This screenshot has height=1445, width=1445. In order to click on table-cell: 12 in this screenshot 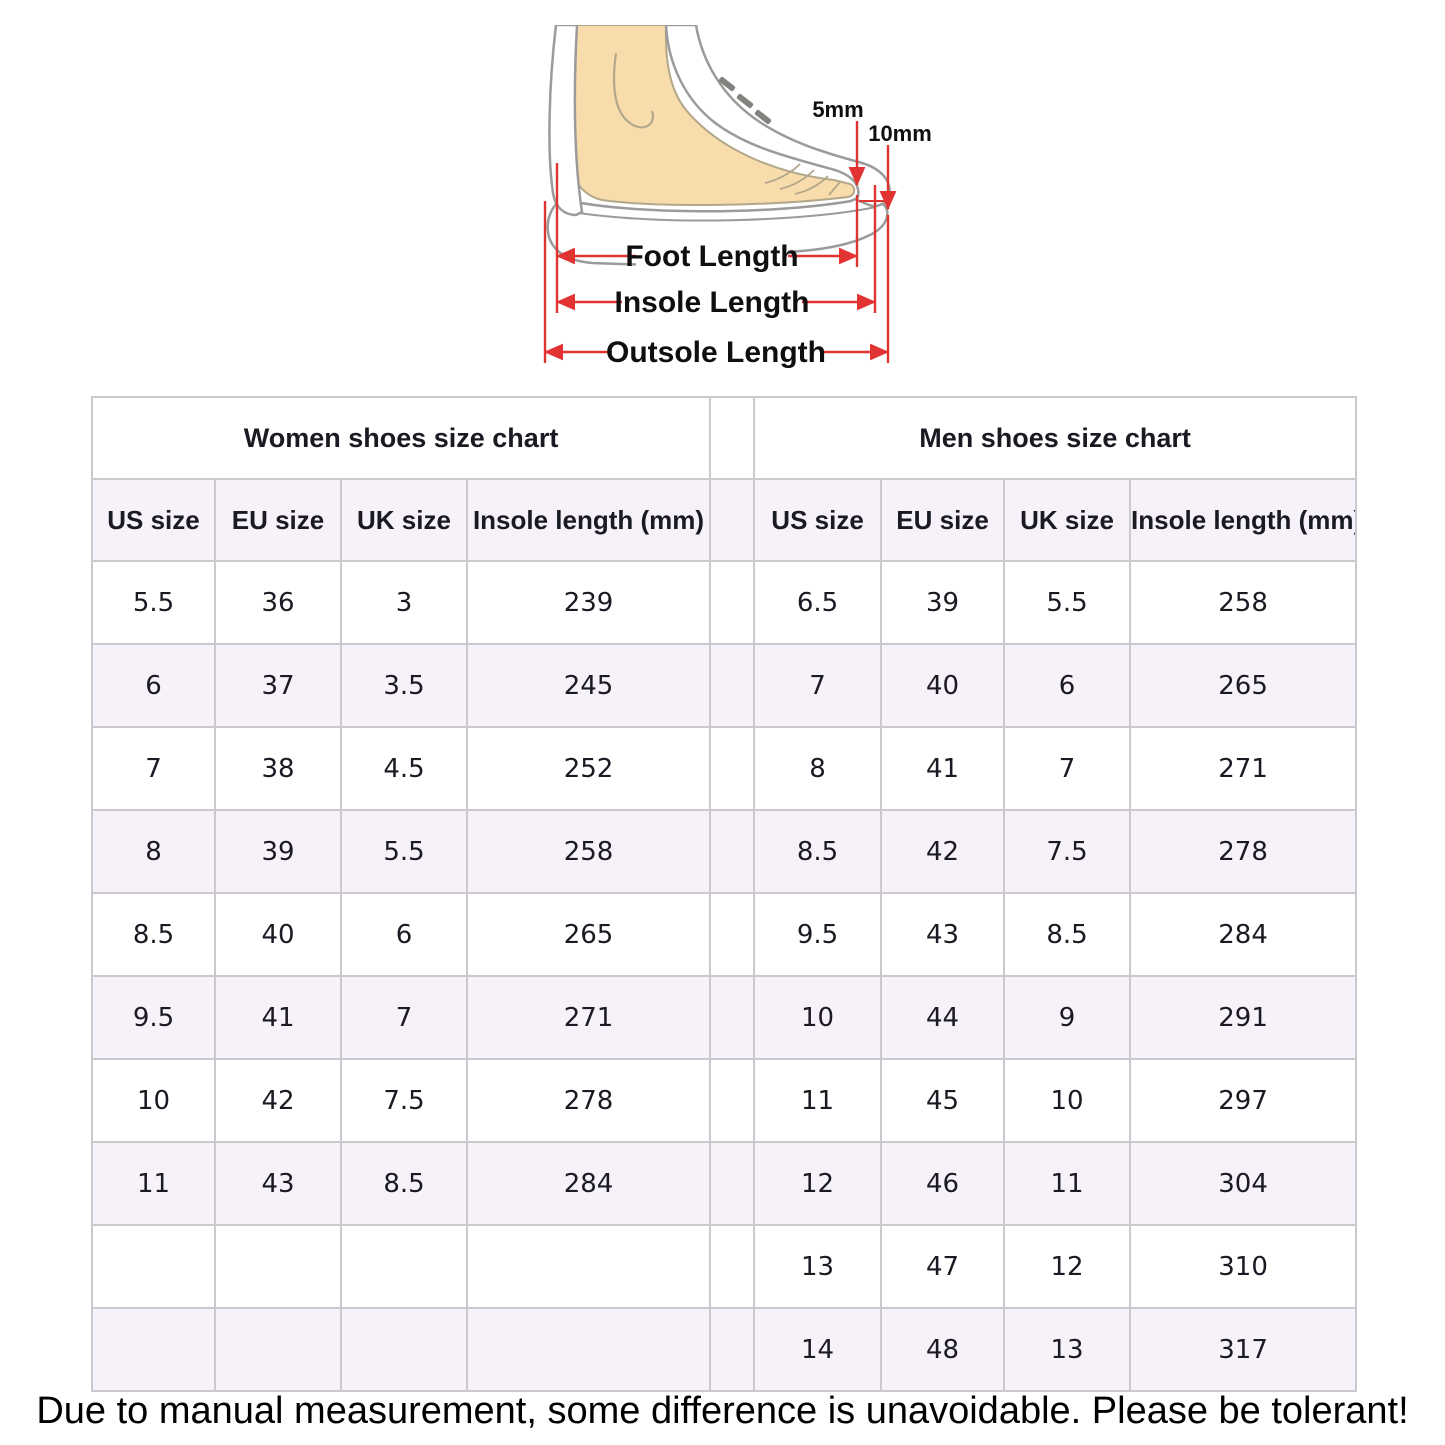, I will do `click(818, 1183)`.